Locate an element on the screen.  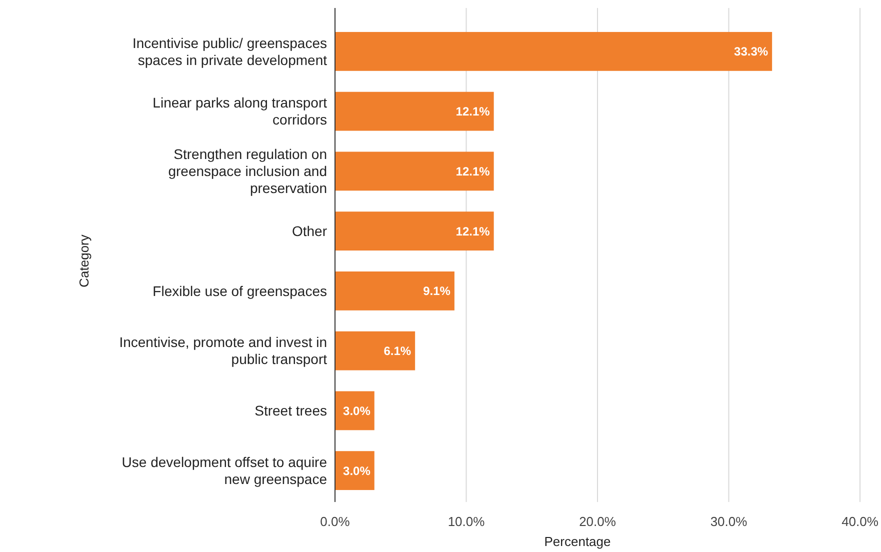
x-tick-label: 20.0% is located at coordinates (597, 521).